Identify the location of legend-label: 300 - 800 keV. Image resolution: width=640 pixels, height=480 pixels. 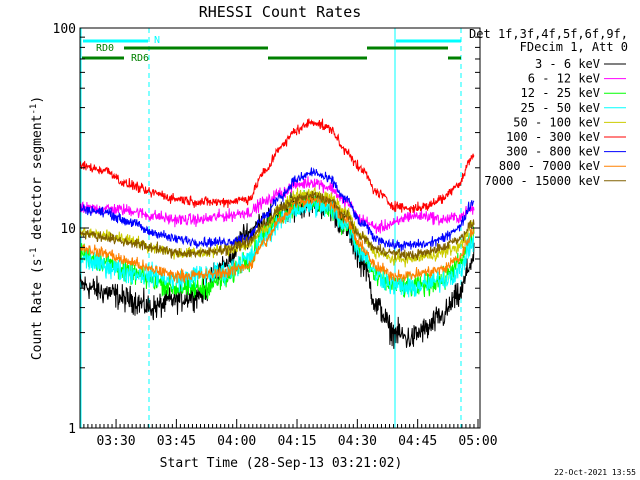
(553, 152).